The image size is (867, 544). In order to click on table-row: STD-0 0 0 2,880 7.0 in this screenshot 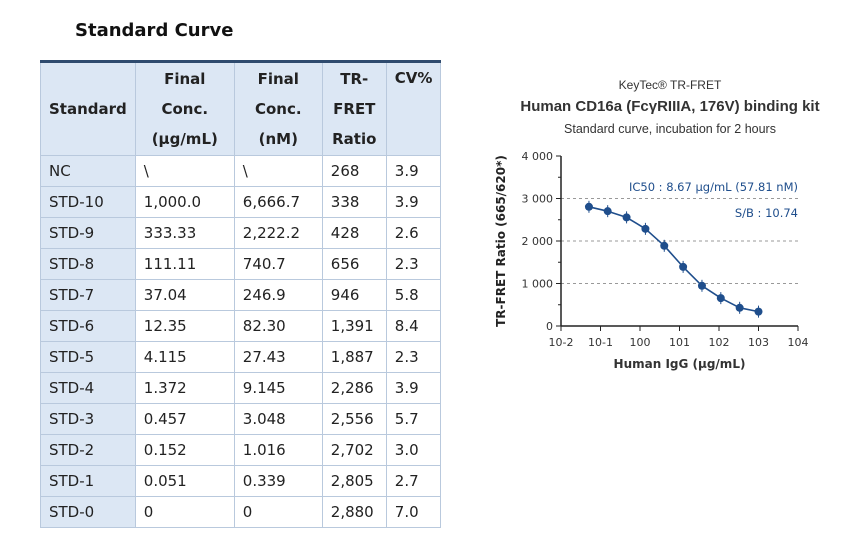, I will do `click(241, 512)`.